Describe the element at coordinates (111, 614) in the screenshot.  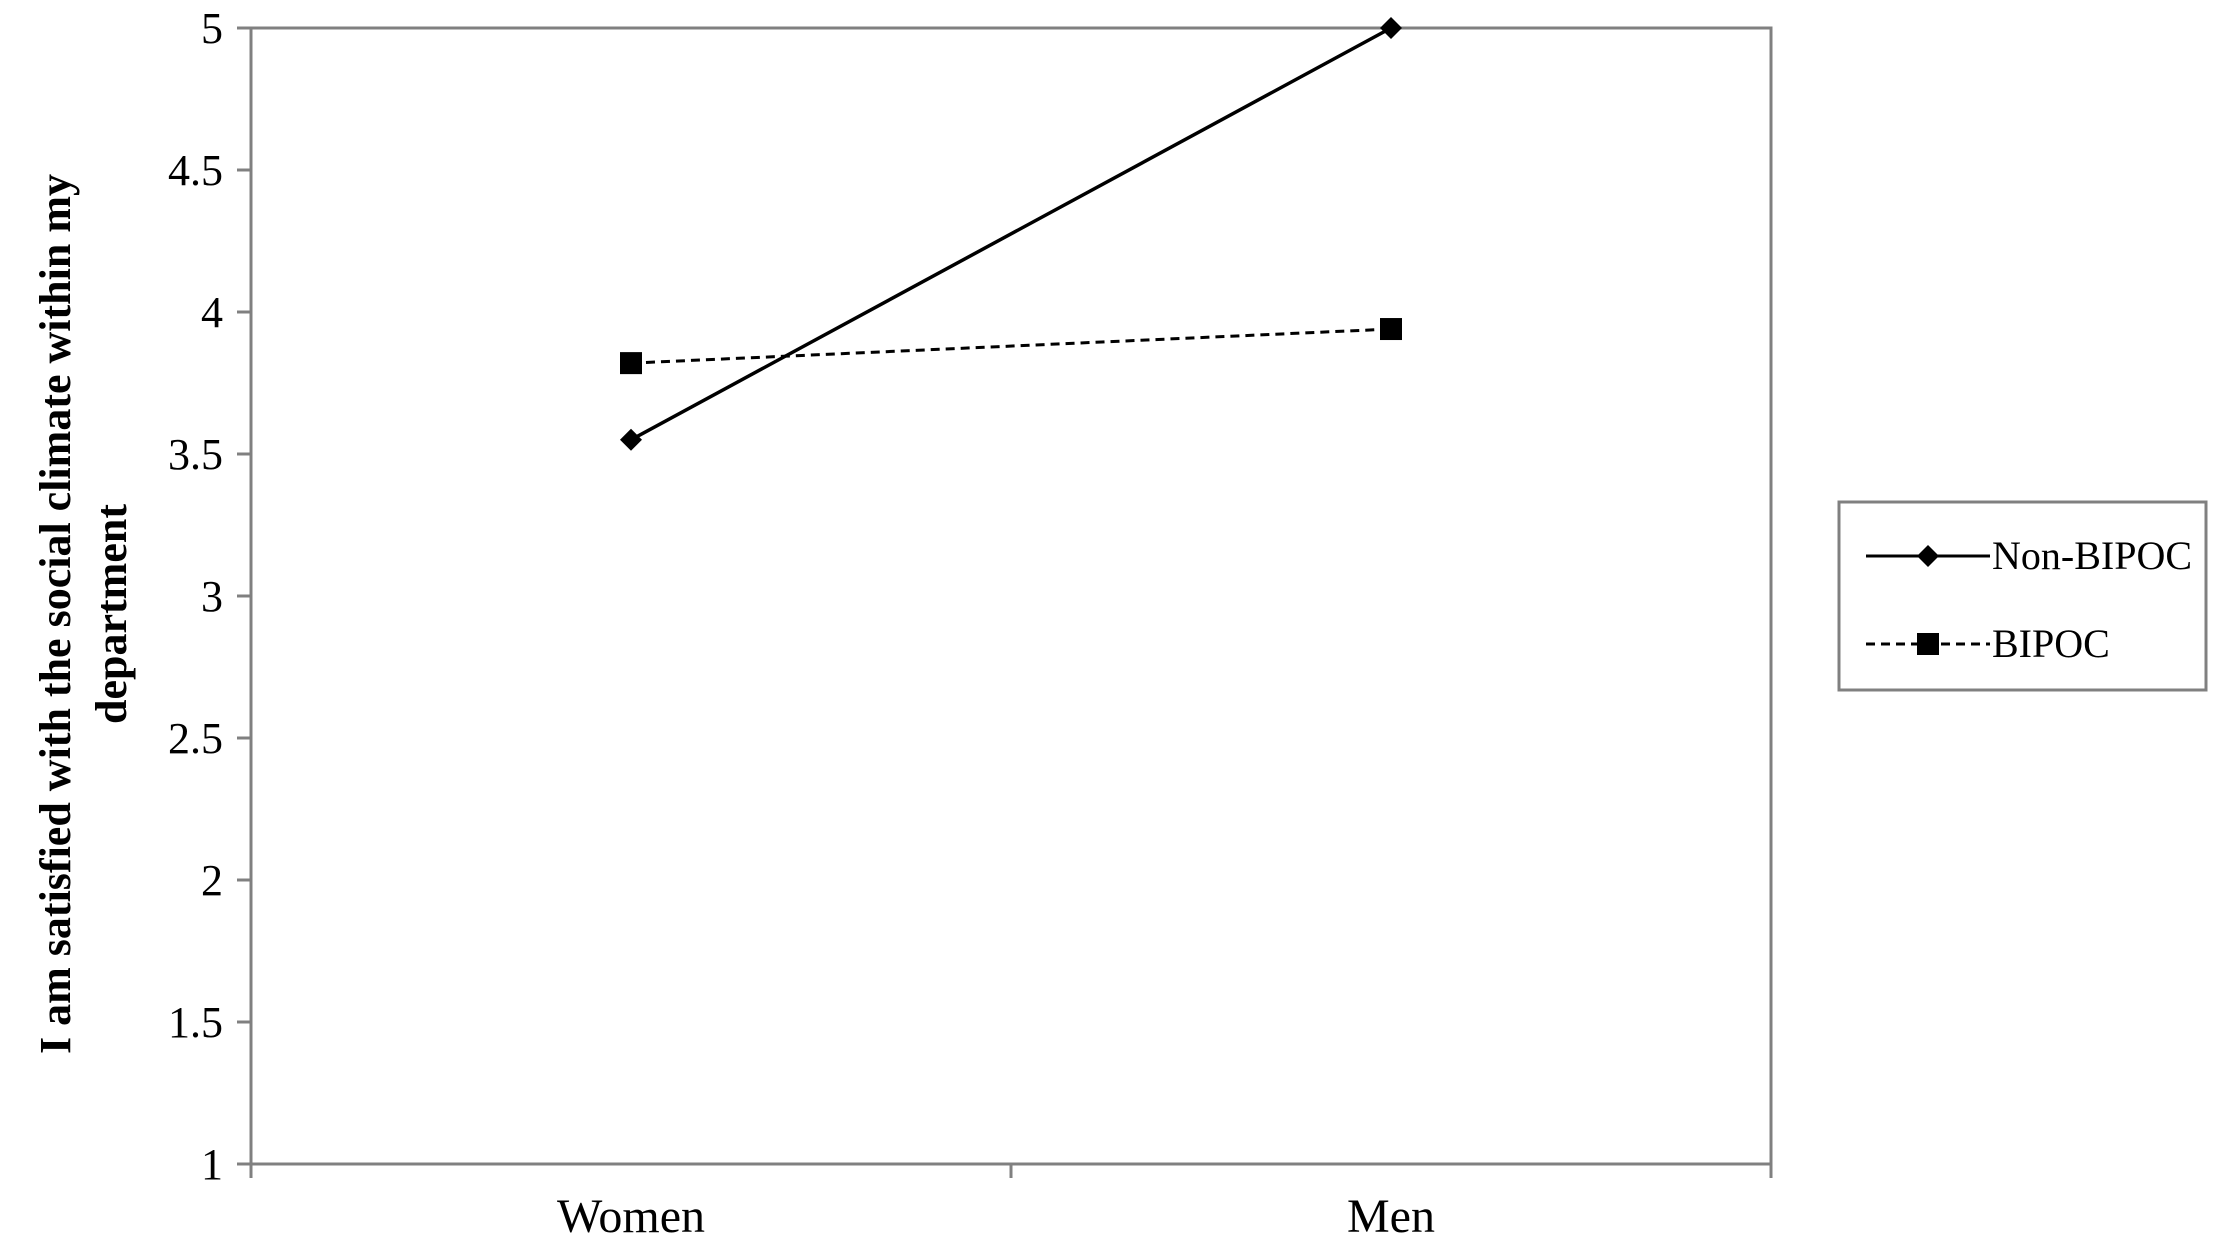
I see `y-axis-label-line-2: department` at that location.